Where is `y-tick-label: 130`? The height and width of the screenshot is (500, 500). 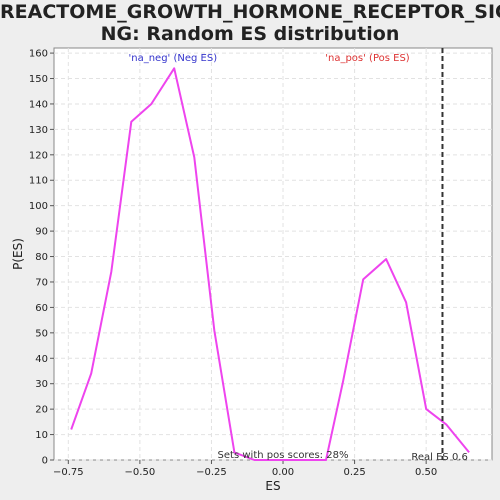 y-tick-label: 130 is located at coordinates (38, 130).